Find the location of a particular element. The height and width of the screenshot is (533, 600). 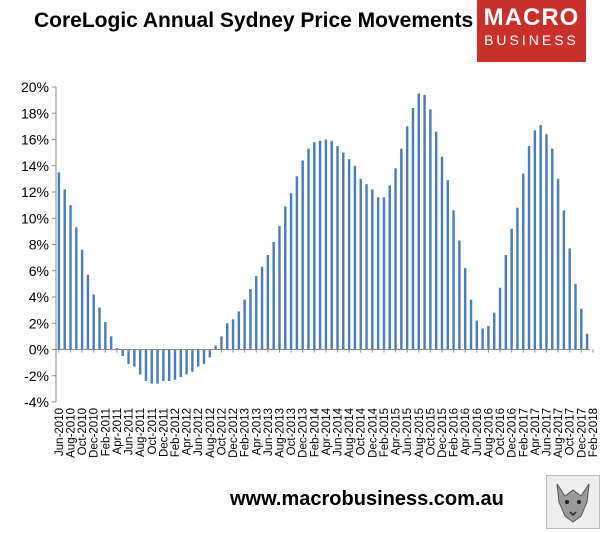

x-tick-label: Aug-2011 is located at coordinates (141, 432).